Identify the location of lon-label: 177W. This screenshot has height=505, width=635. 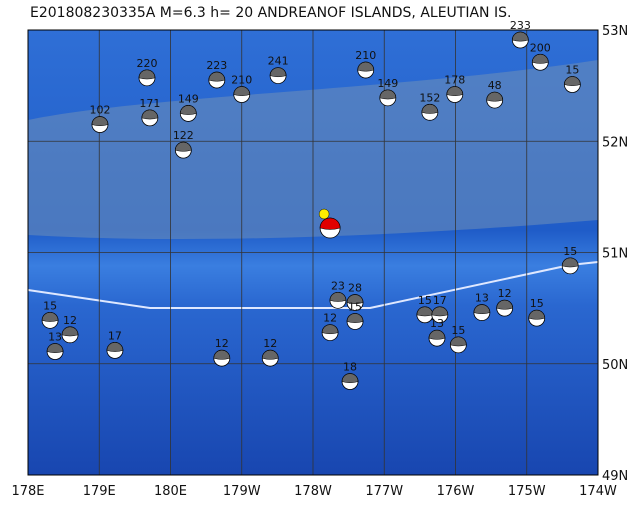
(384, 491).